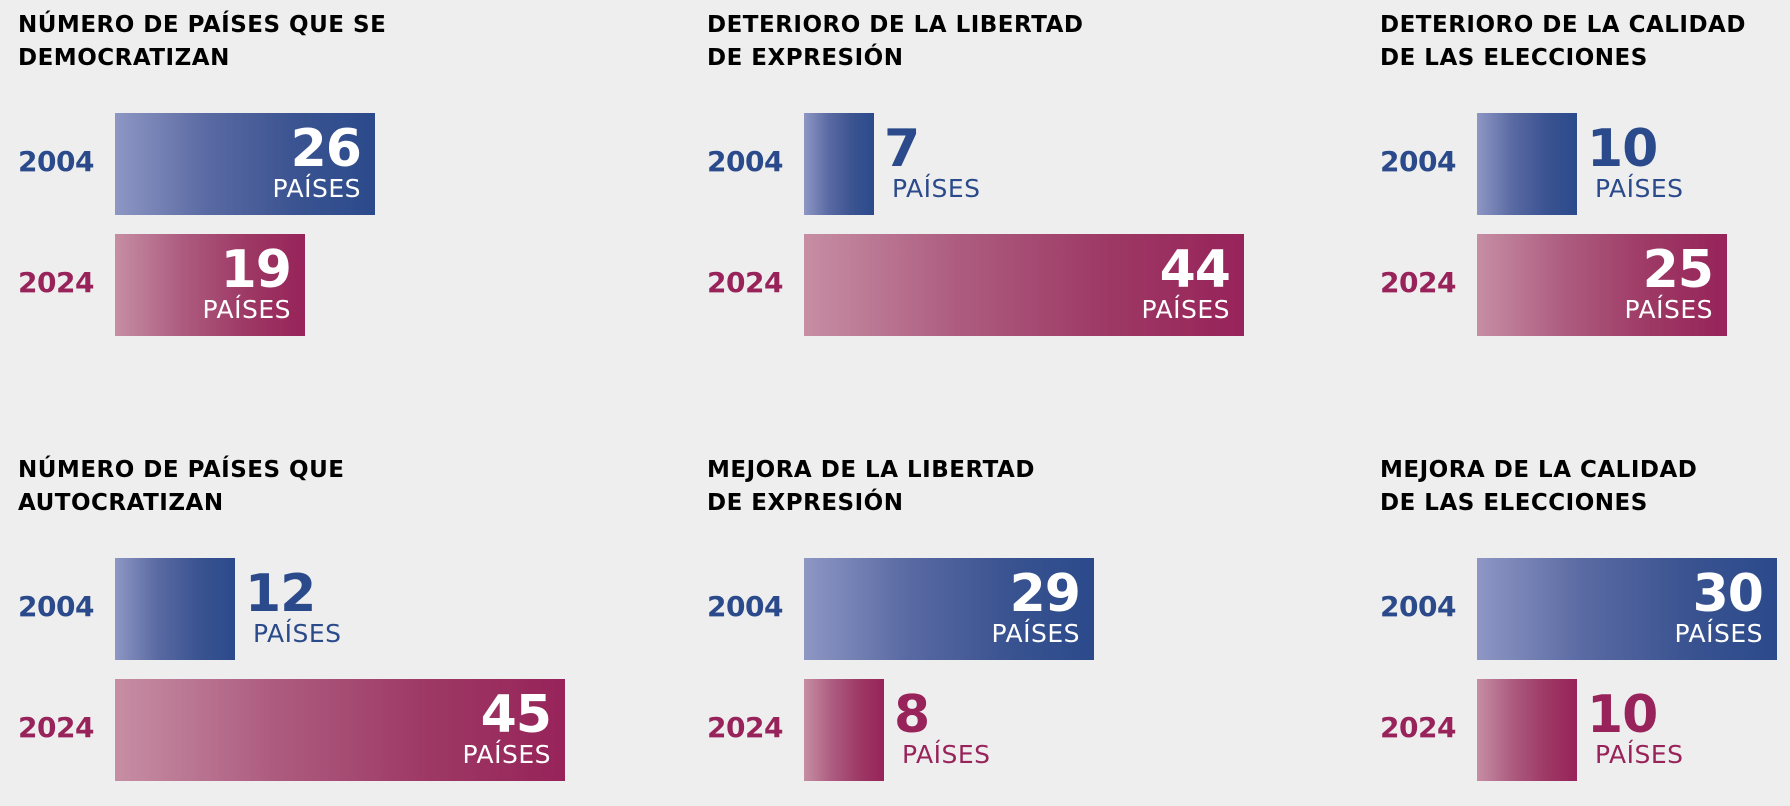  What do you see at coordinates (368, 285) in the screenshot?
I see `bar-row-2024: 2024 19 PAÍSES` at bounding box center [368, 285].